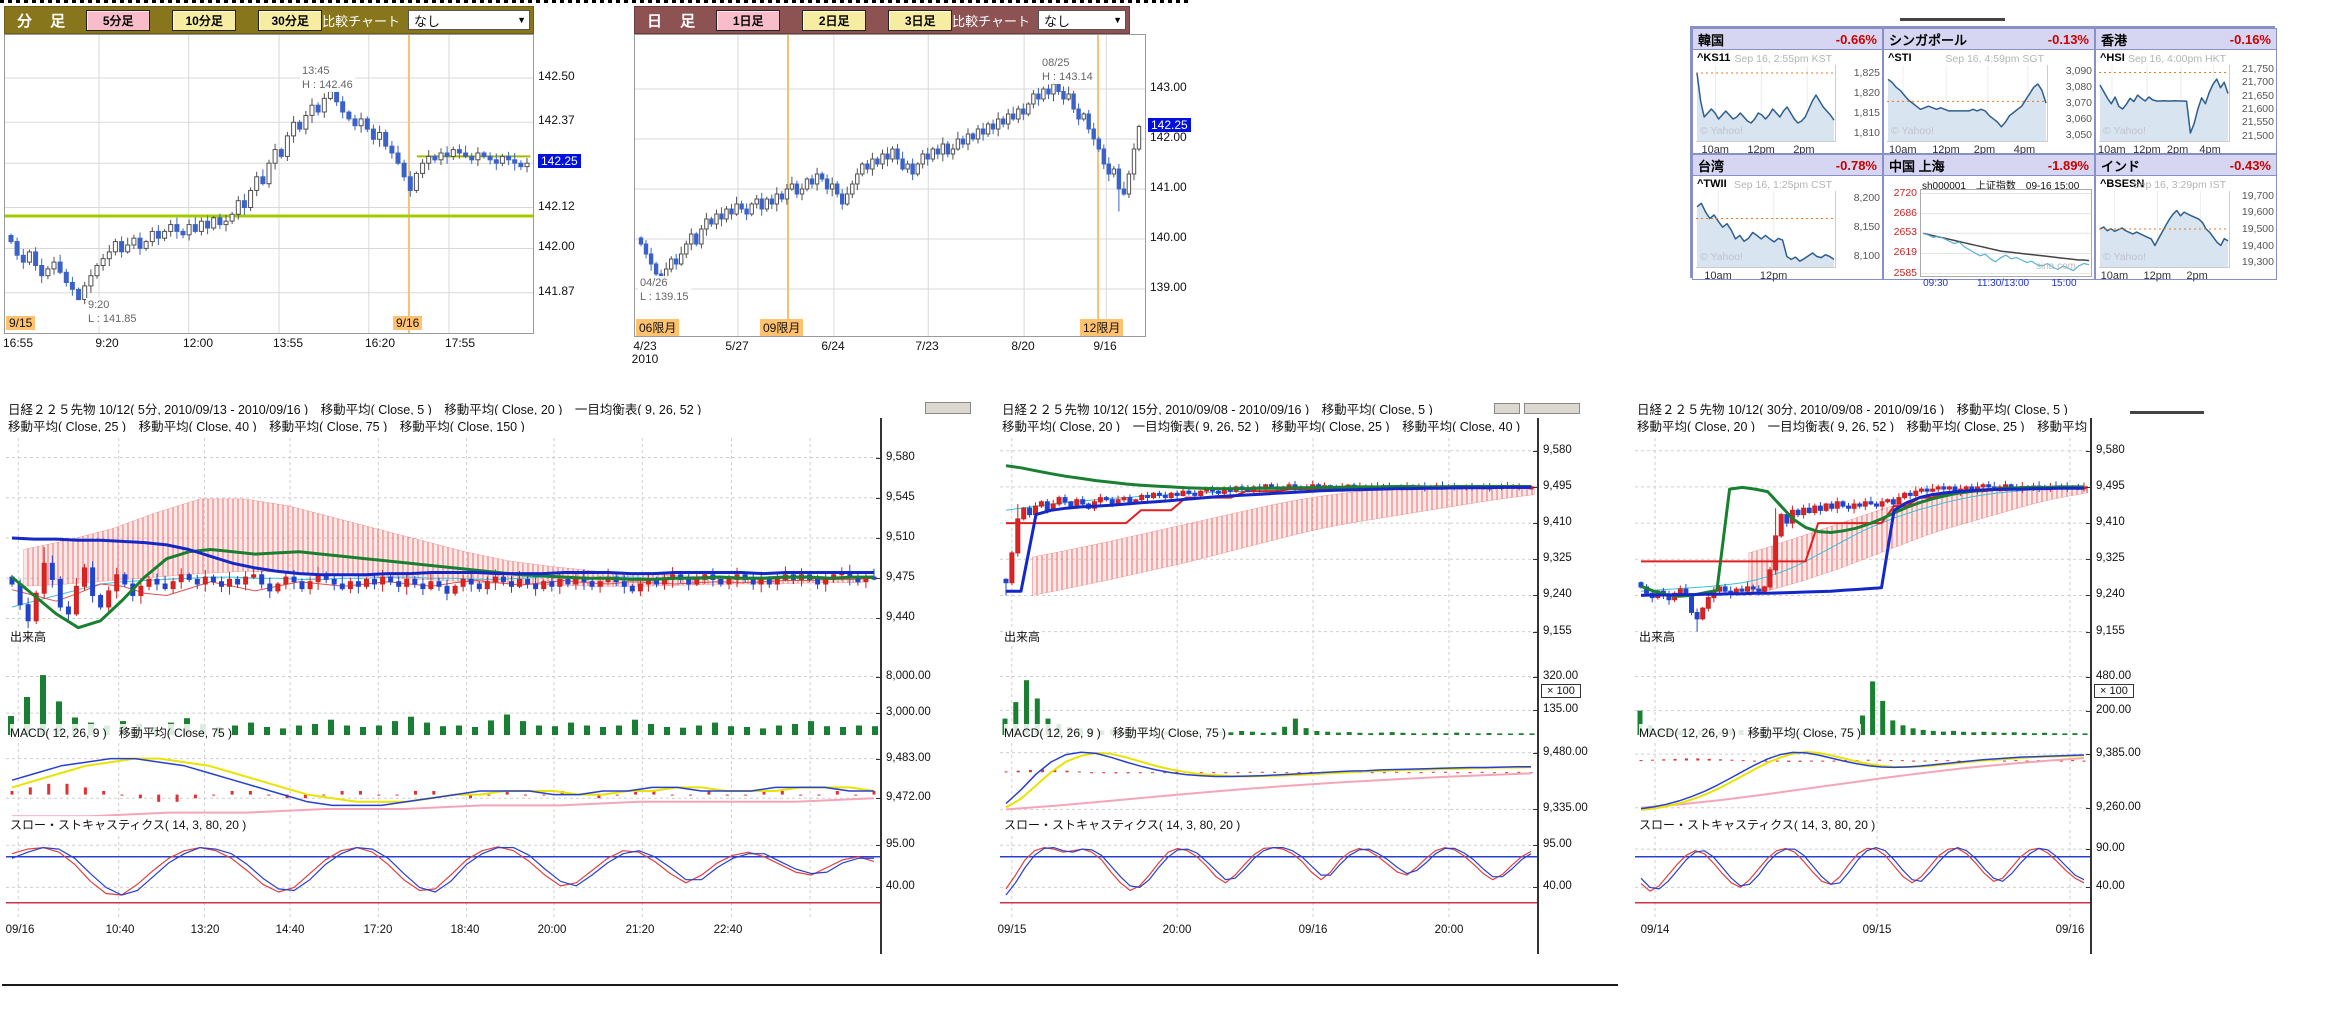  Describe the element at coordinates (890, 185) in the screenshot. I see `daily-candlestick-chart` at that location.